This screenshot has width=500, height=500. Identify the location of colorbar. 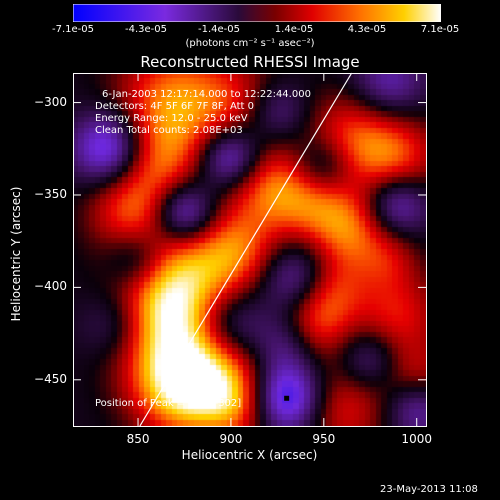
(257, 13).